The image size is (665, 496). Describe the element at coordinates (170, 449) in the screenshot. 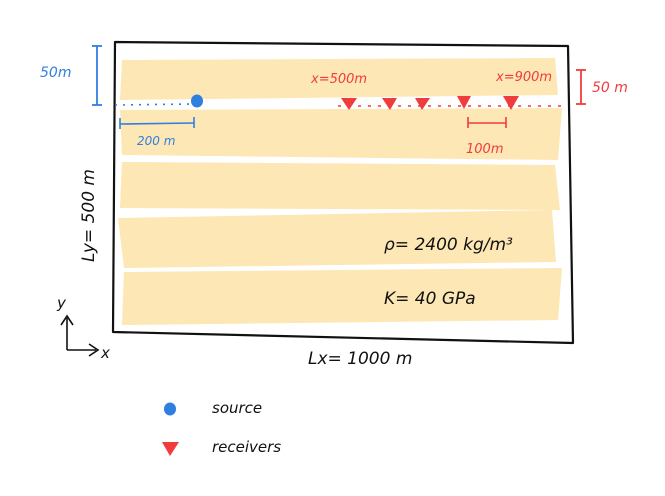

I see `legend-receiver-marker` at that location.